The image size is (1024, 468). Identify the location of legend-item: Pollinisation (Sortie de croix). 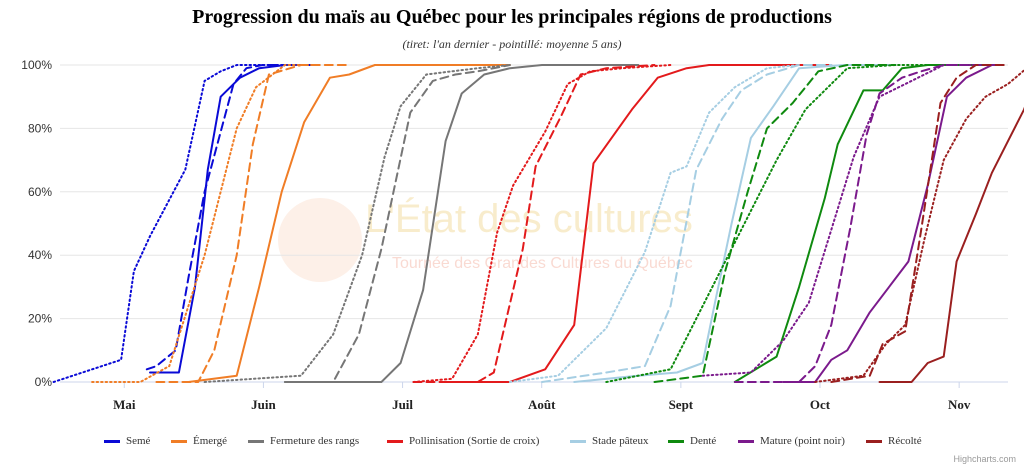
(463, 441).